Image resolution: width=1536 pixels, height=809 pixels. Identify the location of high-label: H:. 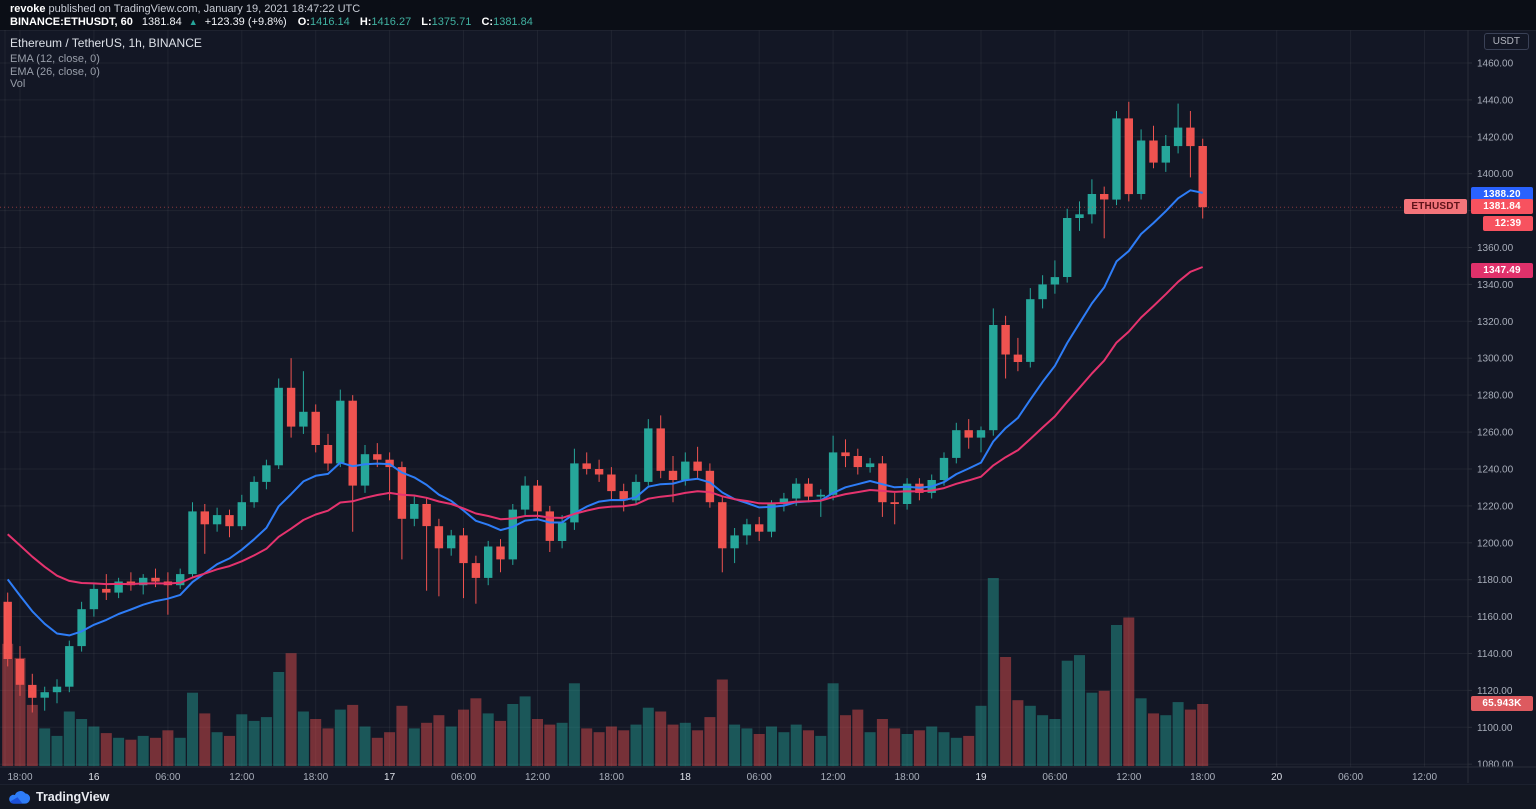
(365, 22).